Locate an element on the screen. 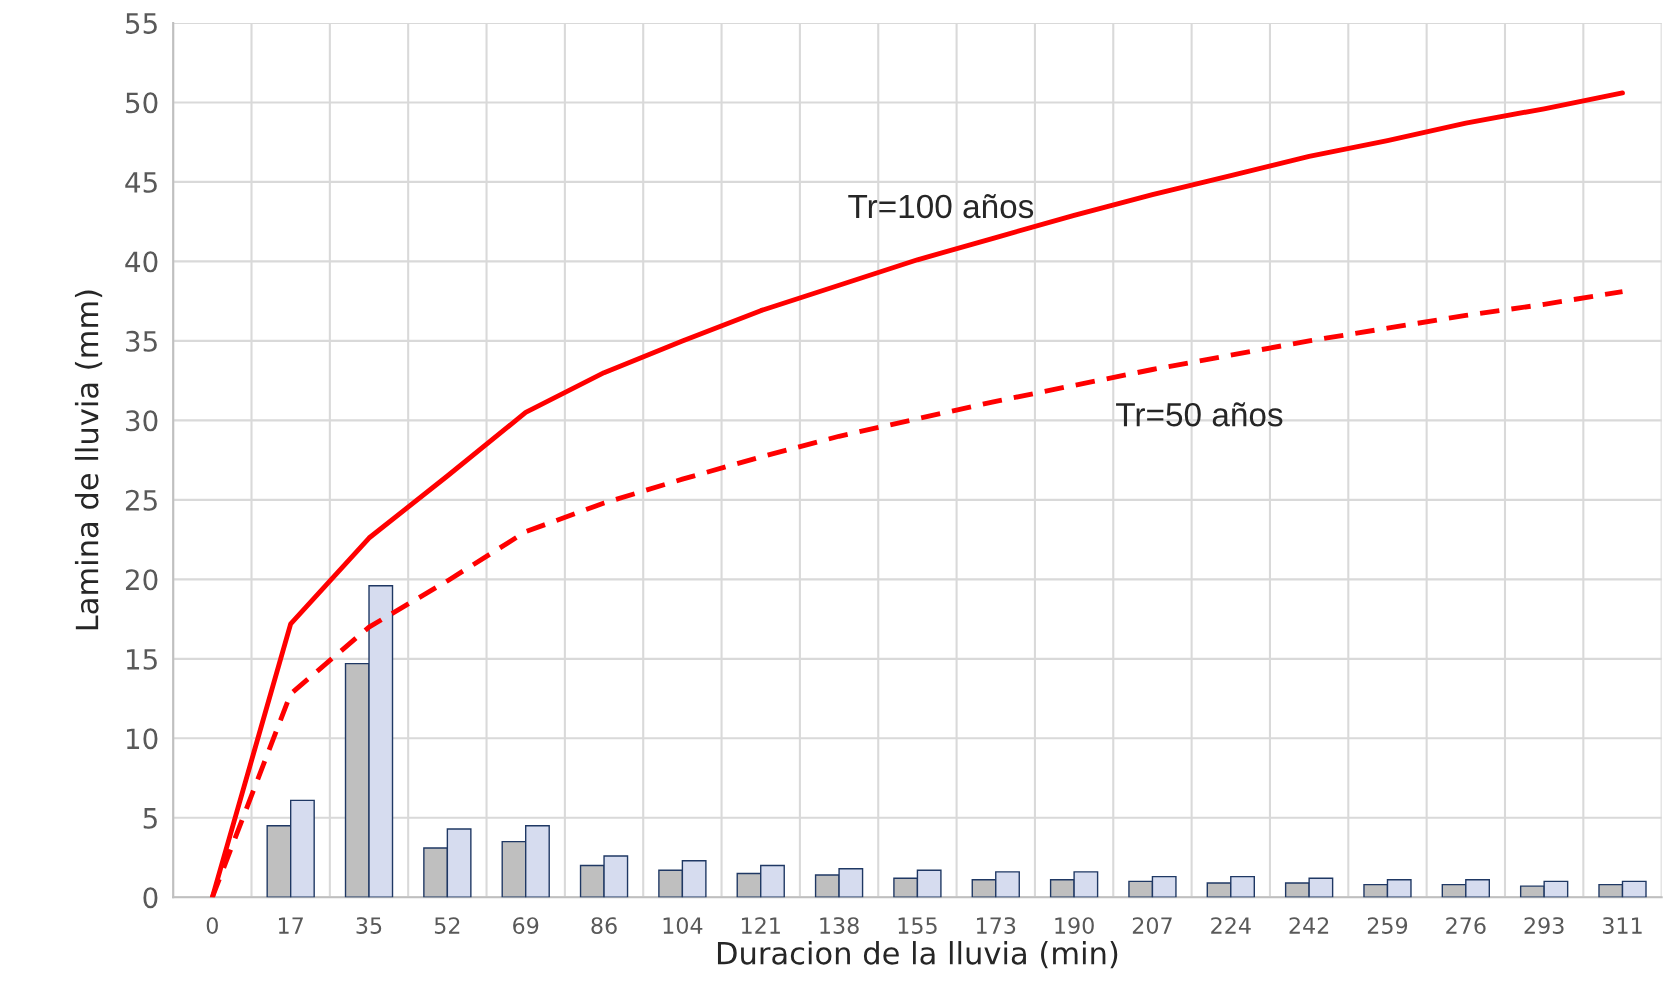 This screenshot has height=997, width=1665. x-tick-label: 190 is located at coordinates (1074, 925).